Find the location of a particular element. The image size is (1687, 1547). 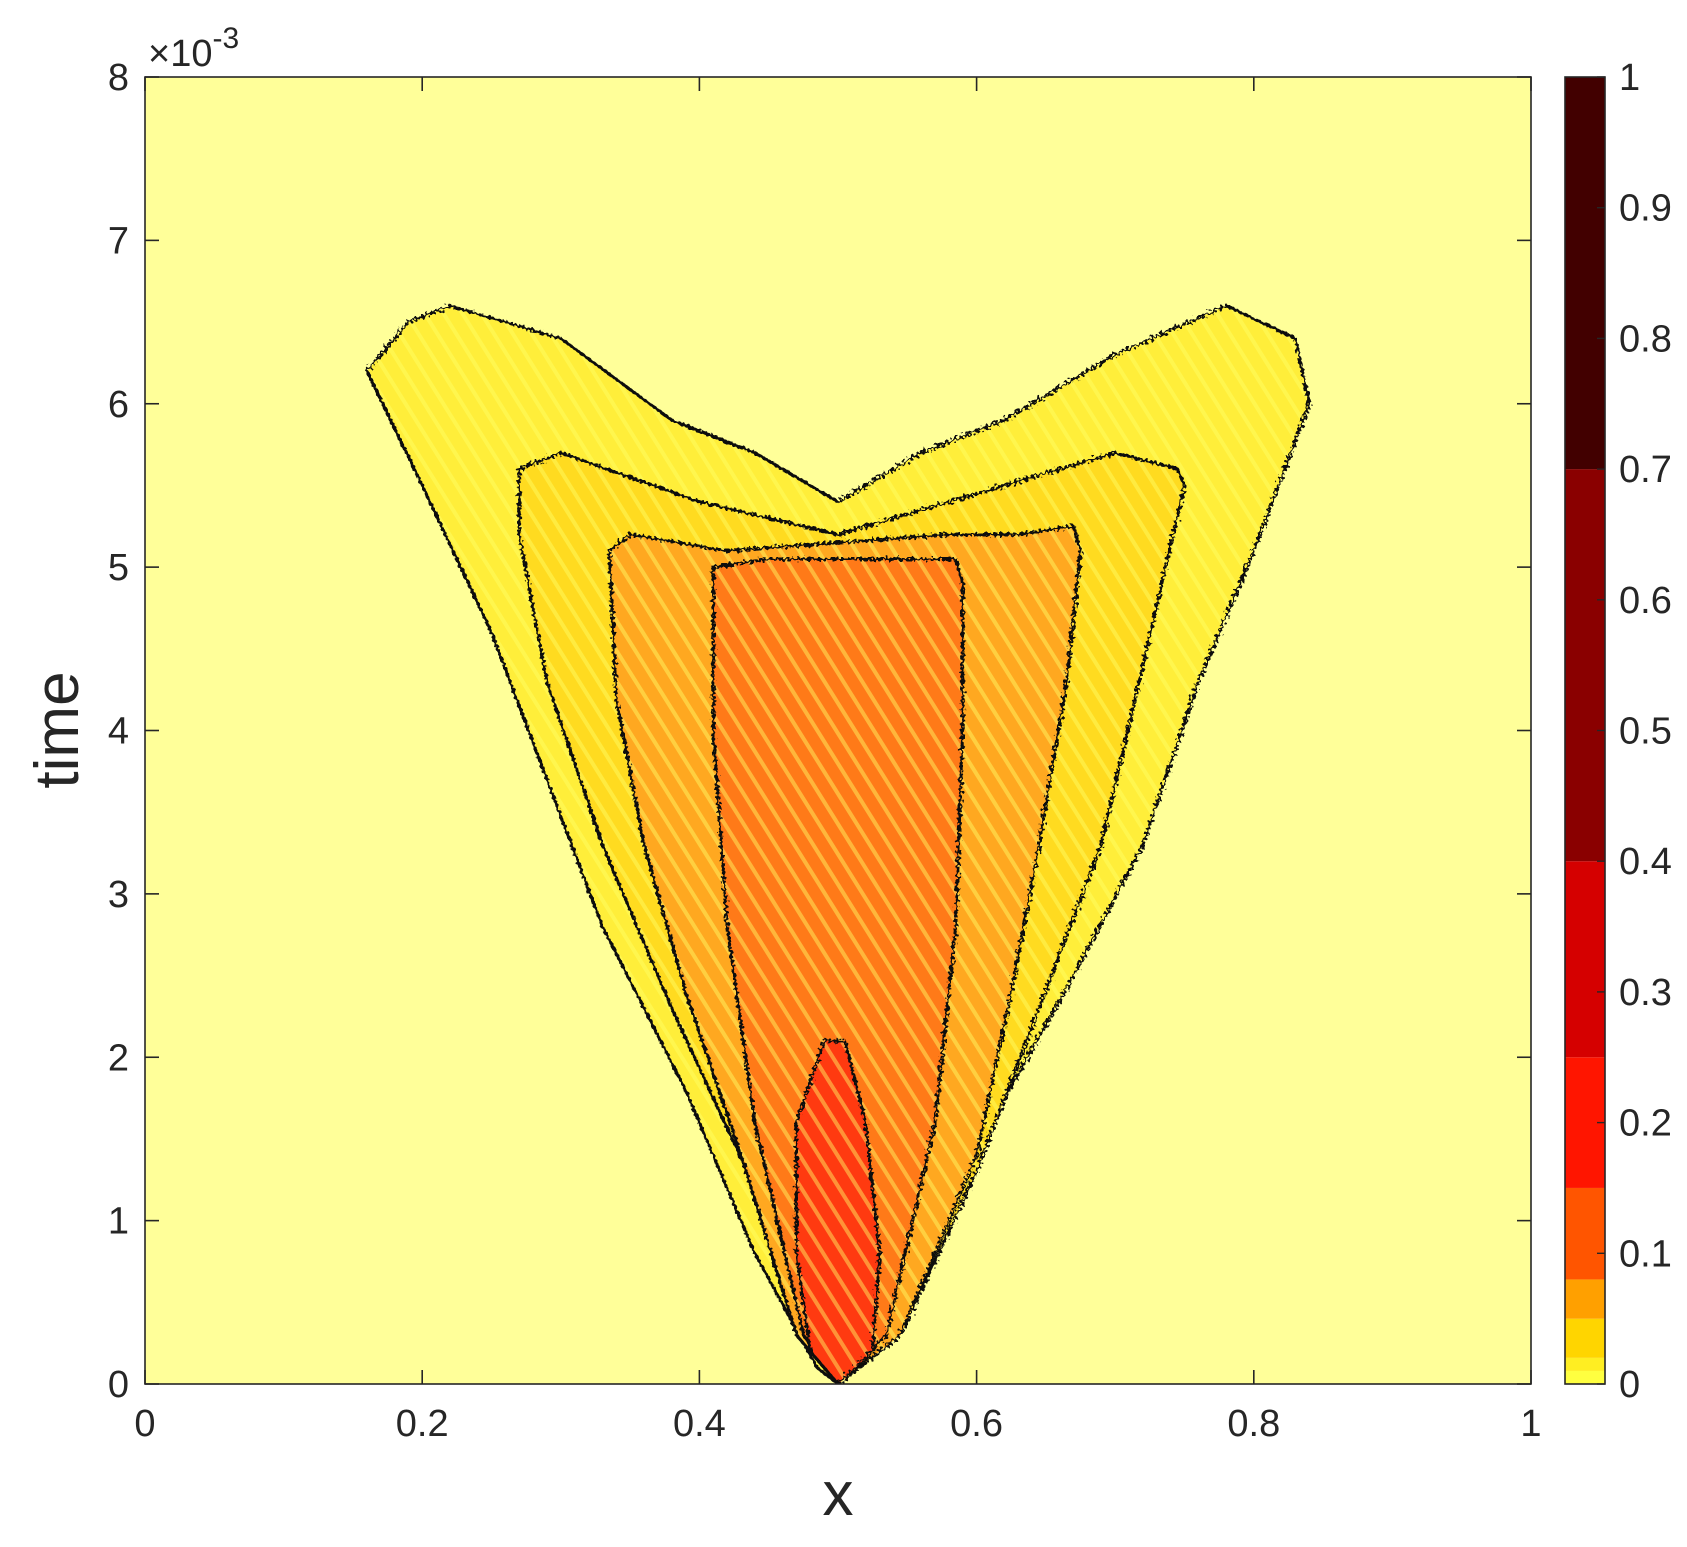

colorbar-tick-label: 0.1 is located at coordinates (1645, 1254).